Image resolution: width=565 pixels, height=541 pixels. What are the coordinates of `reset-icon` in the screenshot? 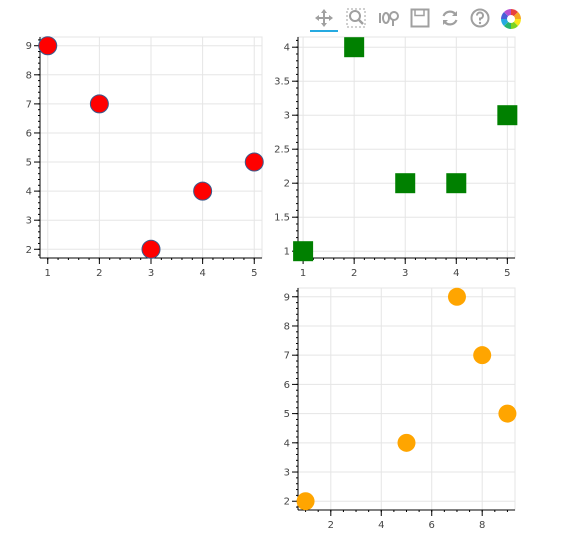 It's located at (450, 18).